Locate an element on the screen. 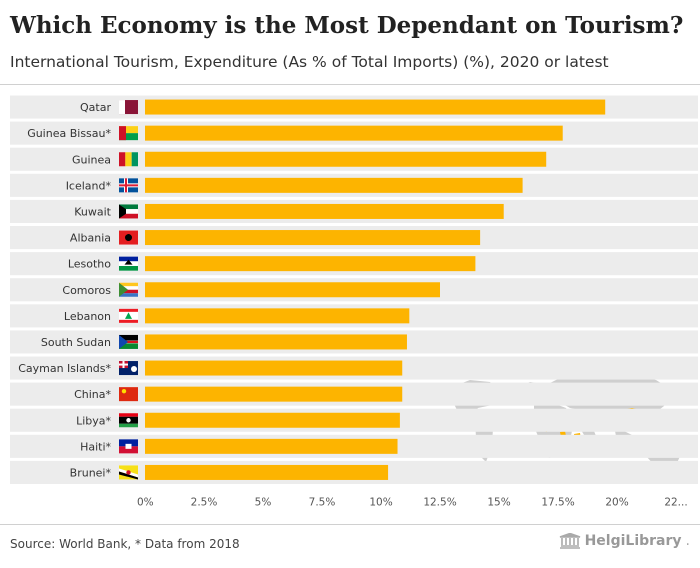 The image size is (700, 568). category-label: China* is located at coordinates (92, 394).